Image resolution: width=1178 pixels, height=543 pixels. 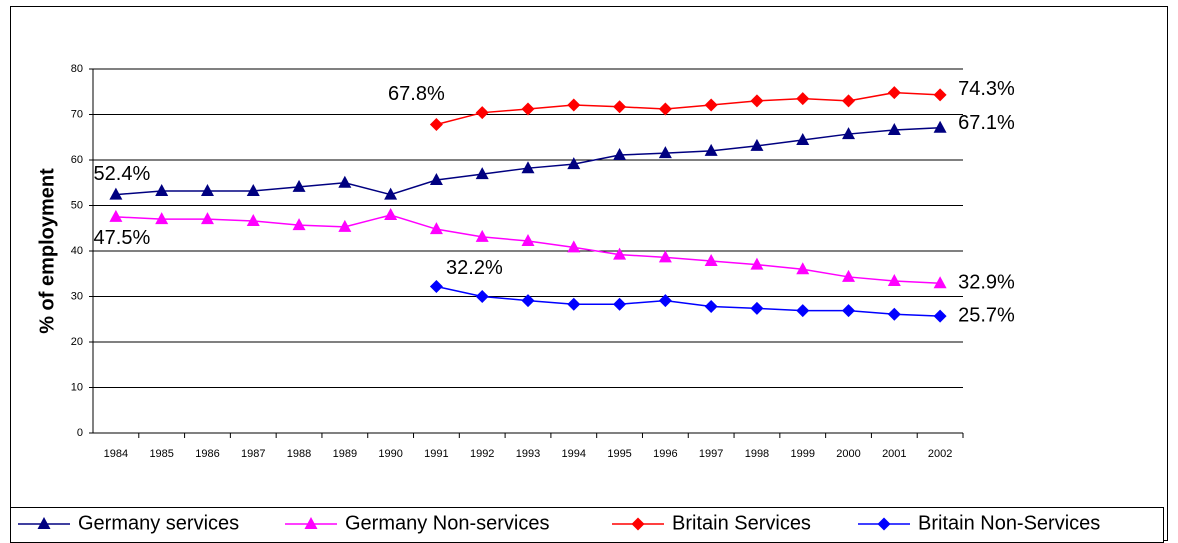 I want to click on data-label: 32.2%, so click(x=474, y=268).